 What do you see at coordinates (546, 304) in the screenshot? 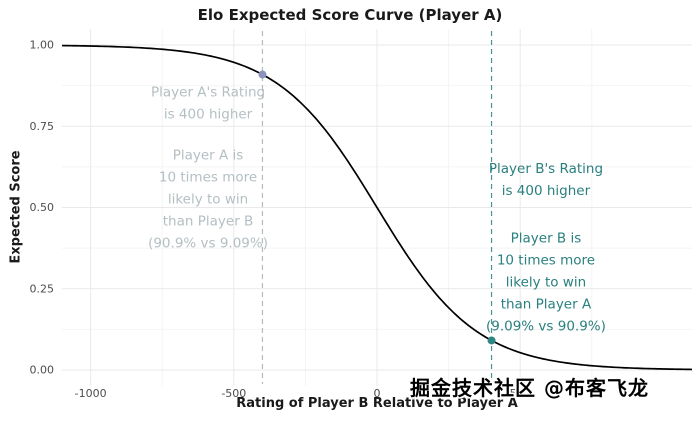
I see `annotation-player-b-odds-line: than Player A` at bounding box center [546, 304].